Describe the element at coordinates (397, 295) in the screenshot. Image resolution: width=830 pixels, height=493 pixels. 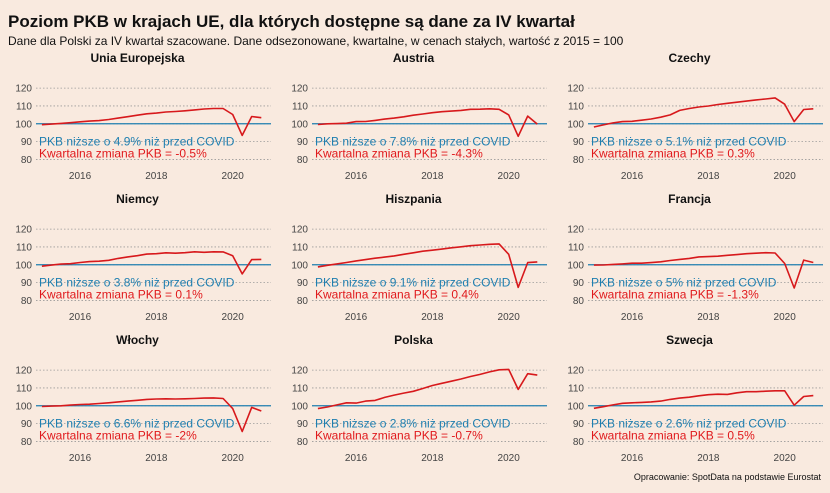
I see `annotation-qoq: Kwartalna zmiana PKB = 0.4%` at that location.